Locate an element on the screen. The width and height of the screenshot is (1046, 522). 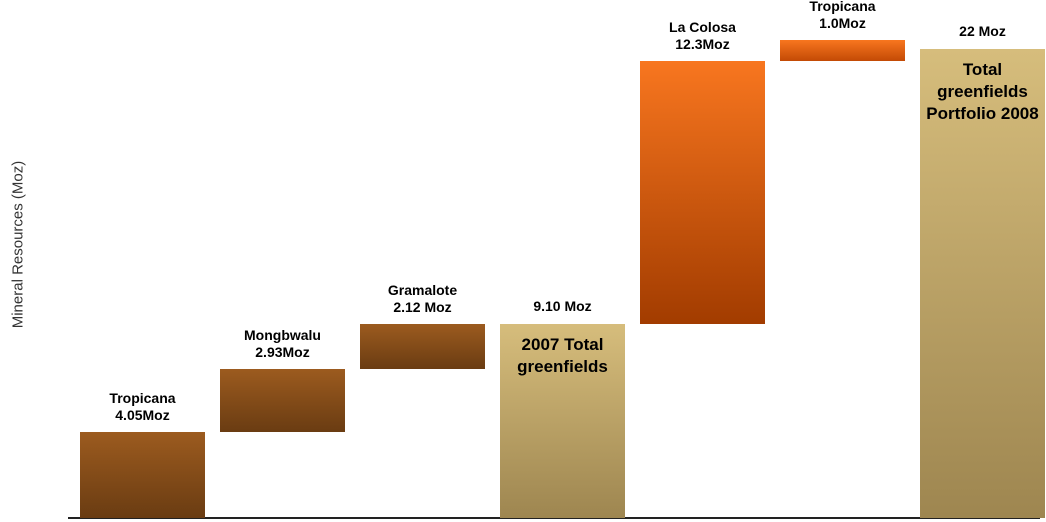
value-label: 2.12 Moz is located at coordinates (422, 306).